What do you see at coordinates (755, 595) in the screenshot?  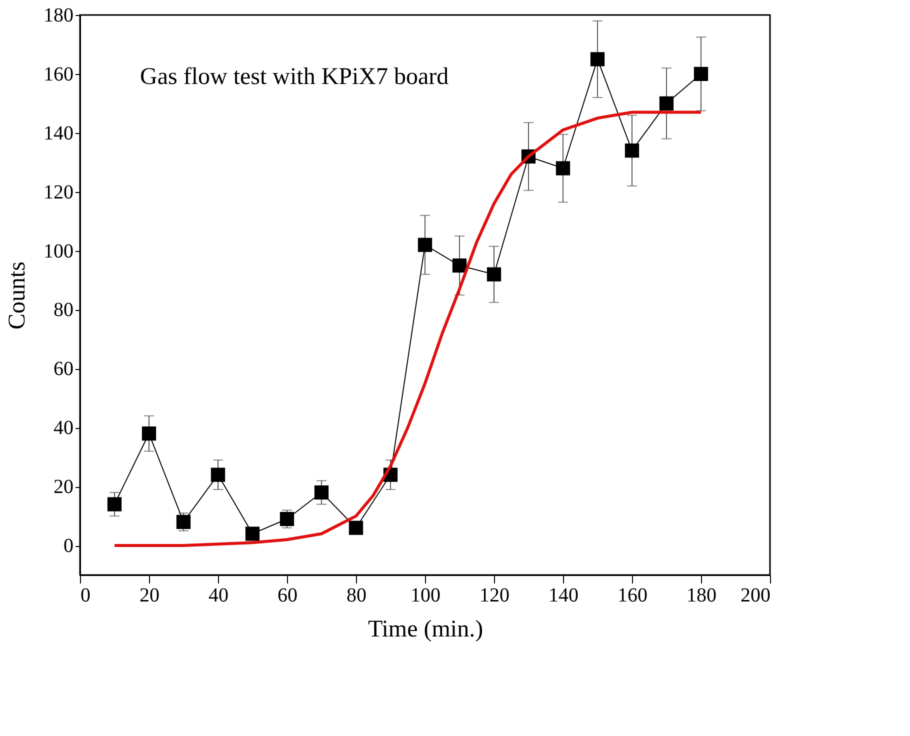 I see `x-tick-label: 200` at bounding box center [755, 595].